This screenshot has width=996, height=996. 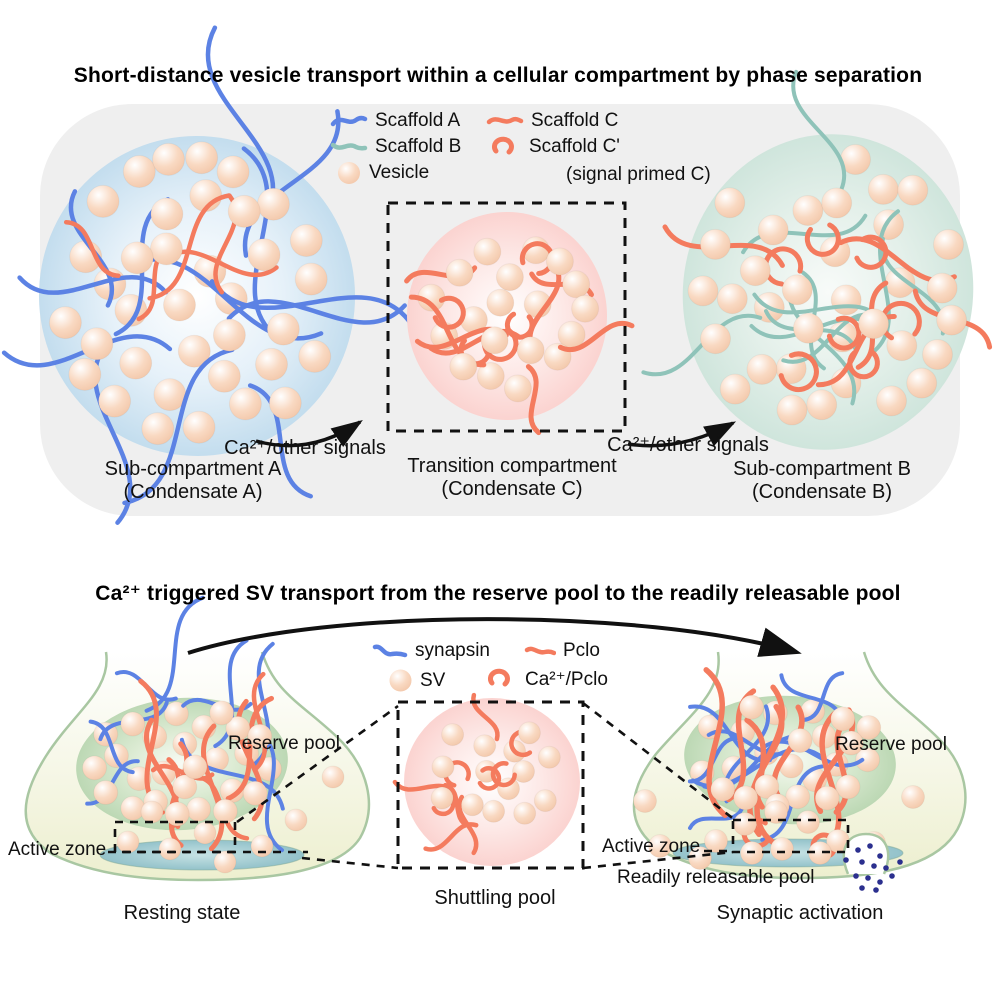 I want to click on compartment-b-sublabel: (Condensate B), so click(x=822, y=492).